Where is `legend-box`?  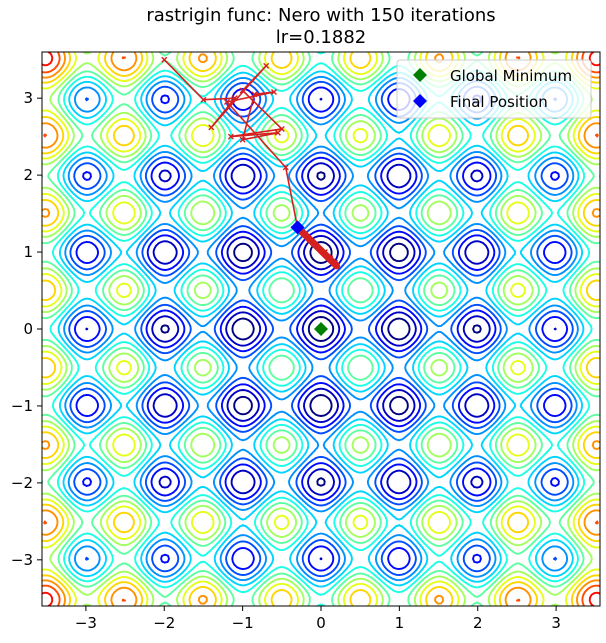
legend-box is located at coordinates (494, 89).